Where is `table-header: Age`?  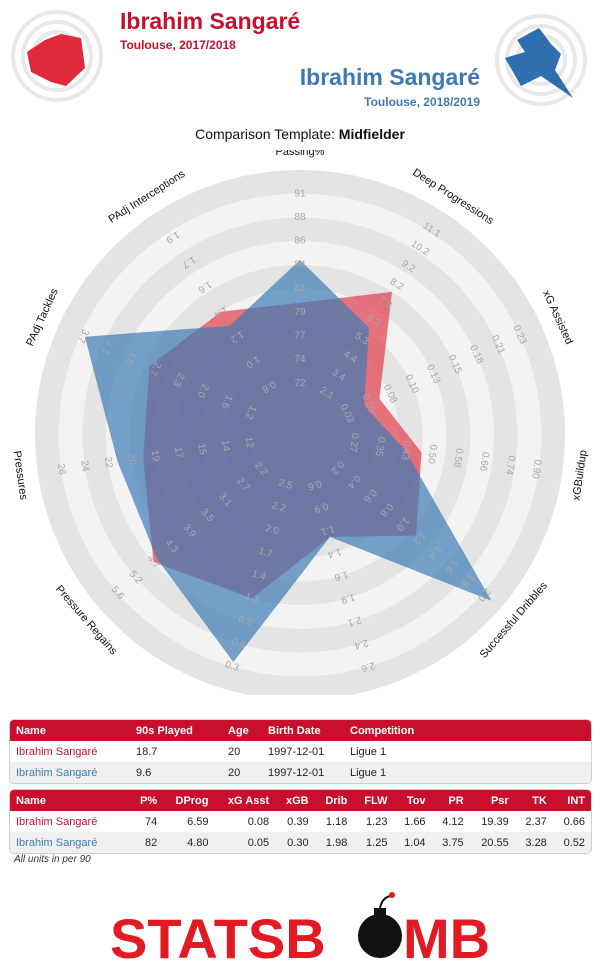 table-header: Age is located at coordinates (242, 730).